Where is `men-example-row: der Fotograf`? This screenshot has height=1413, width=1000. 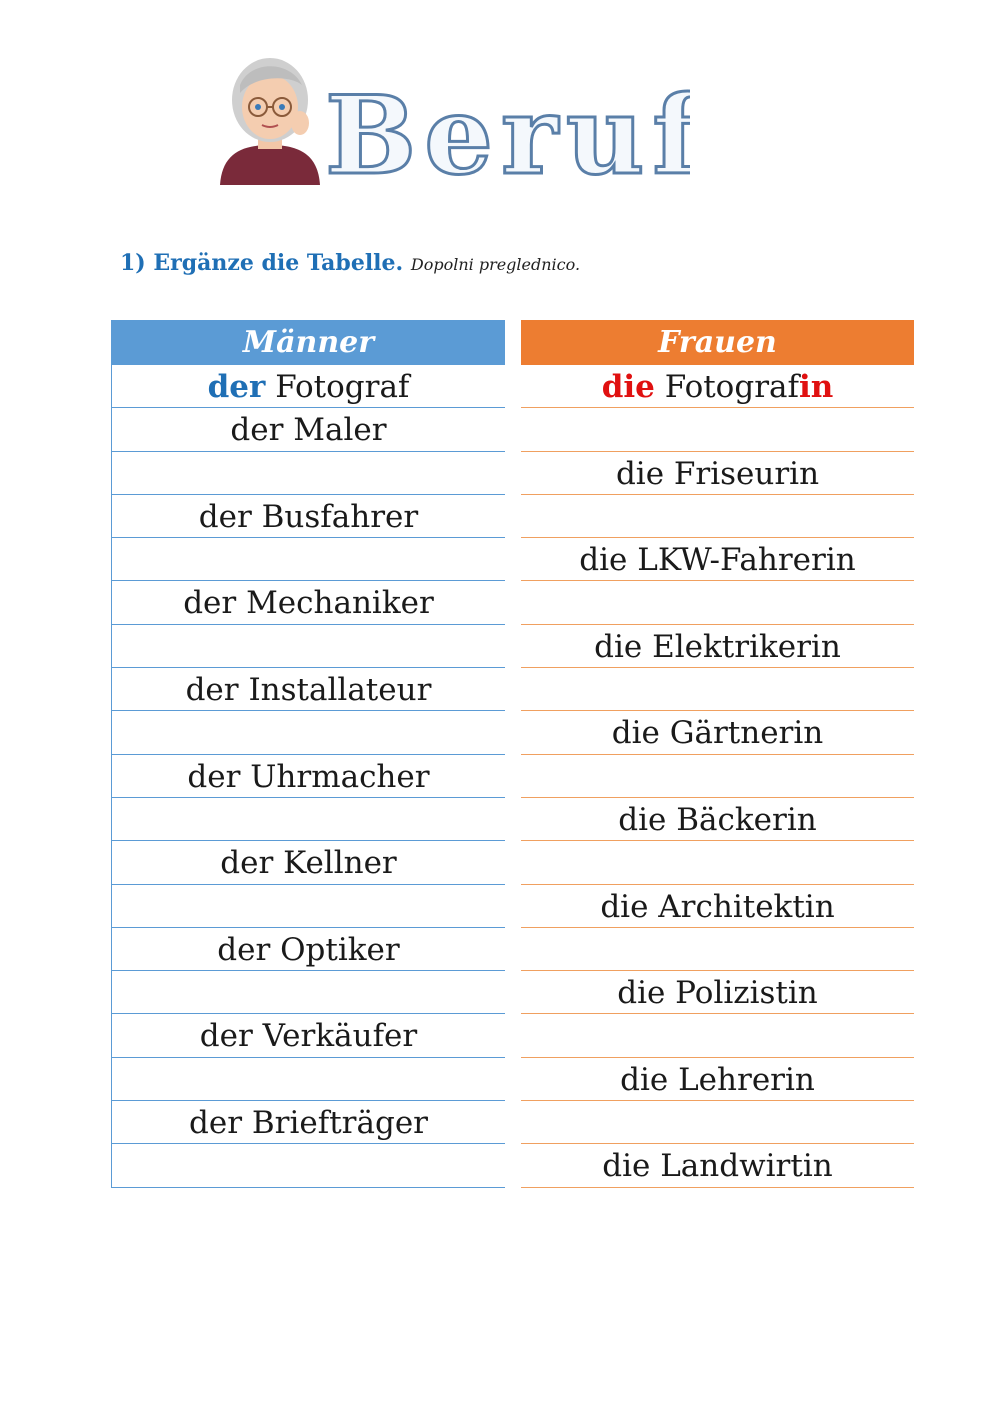 men-example-row: der Fotograf is located at coordinates (308, 387).